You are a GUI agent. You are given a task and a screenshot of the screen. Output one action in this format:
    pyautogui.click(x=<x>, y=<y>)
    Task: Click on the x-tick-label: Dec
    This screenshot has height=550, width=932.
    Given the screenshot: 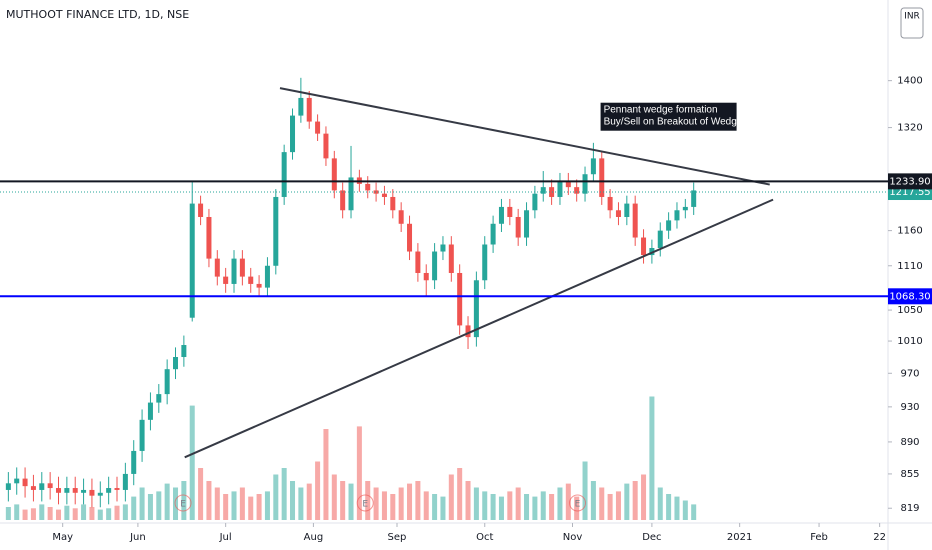 What is the action you would take?
    pyautogui.click(x=651, y=537)
    